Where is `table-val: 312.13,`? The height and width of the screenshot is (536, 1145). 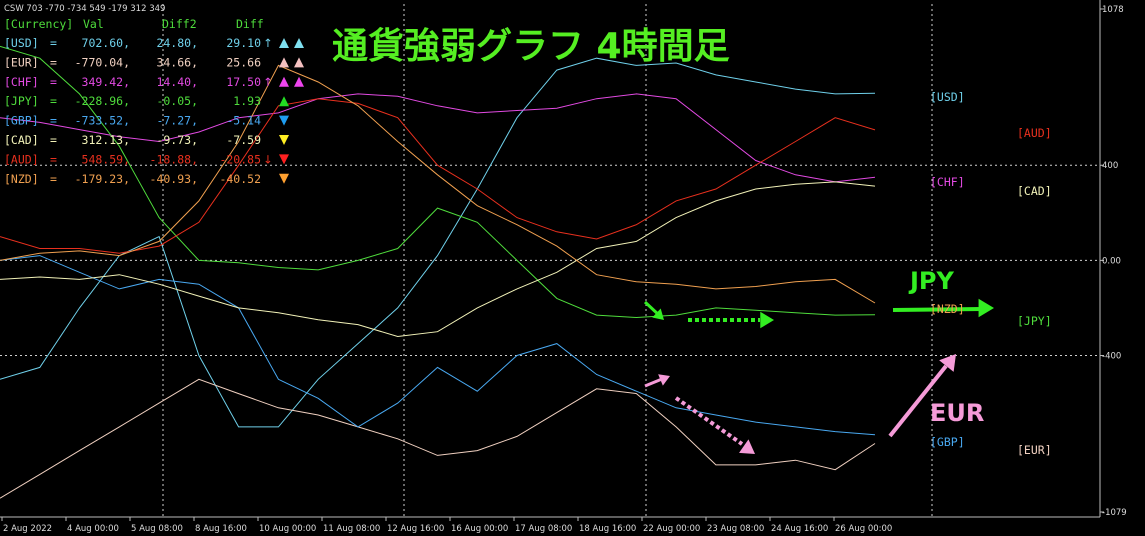
table-val: 312.13, is located at coordinates (106, 140).